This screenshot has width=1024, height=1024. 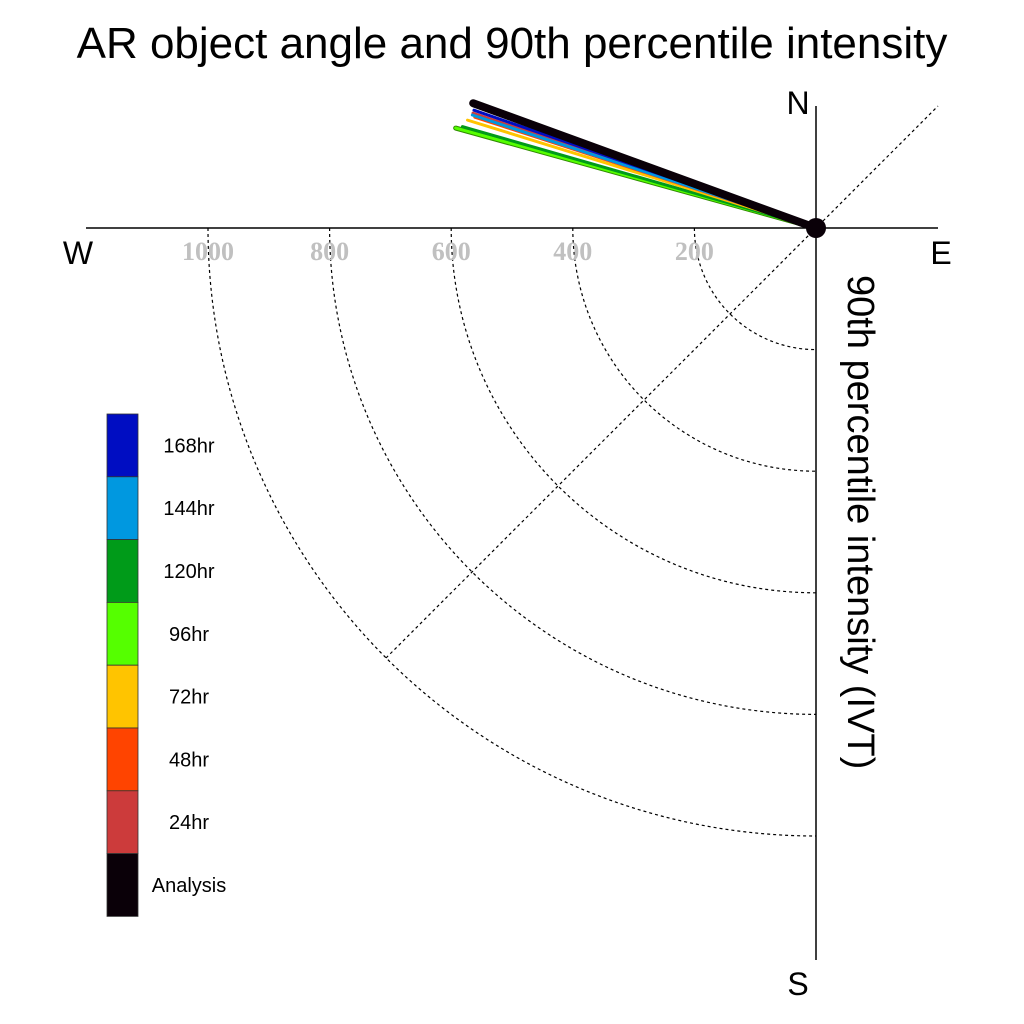 What do you see at coordinates (78, 253) in the screenshot?
I see `compass-west: W` at bounding box center [78, 253].